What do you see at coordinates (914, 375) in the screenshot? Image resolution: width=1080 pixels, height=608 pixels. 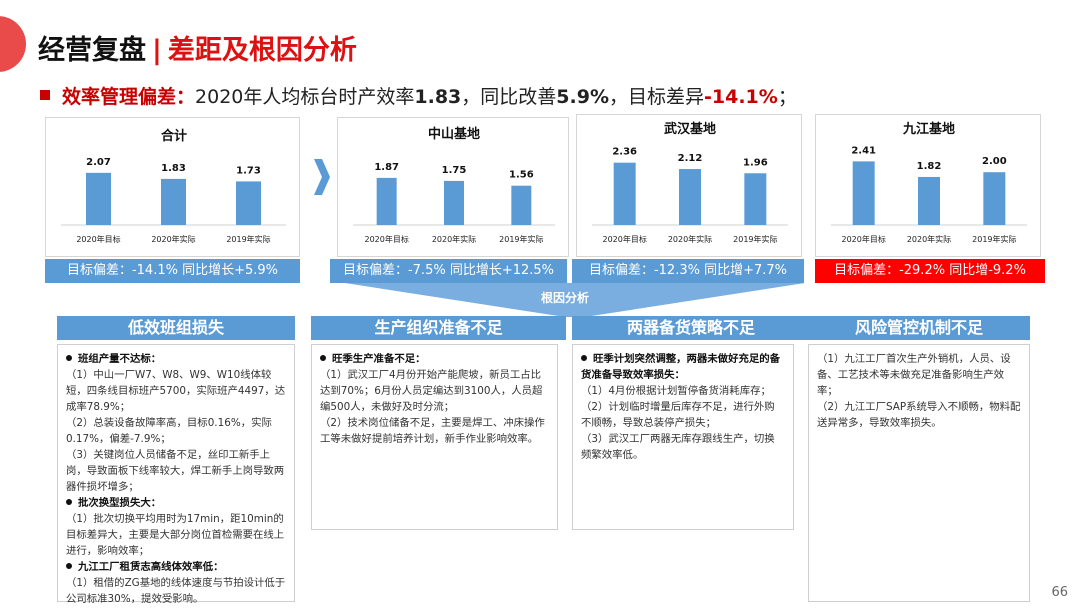 I see `category-paragraph: （1）九江工厂首次生产外销机，人员、设备、工艺技术等未做充足准备影响生产效率；` at bounding box center [914, 375].